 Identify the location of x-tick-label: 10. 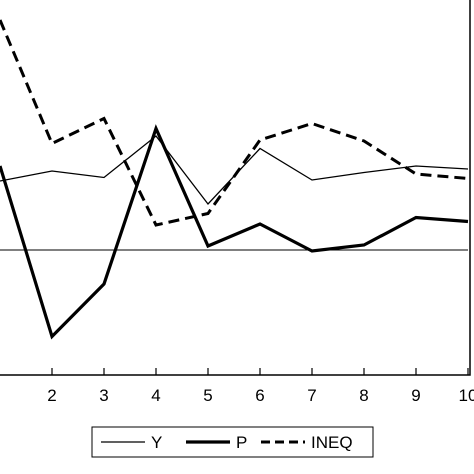
(466, 395).